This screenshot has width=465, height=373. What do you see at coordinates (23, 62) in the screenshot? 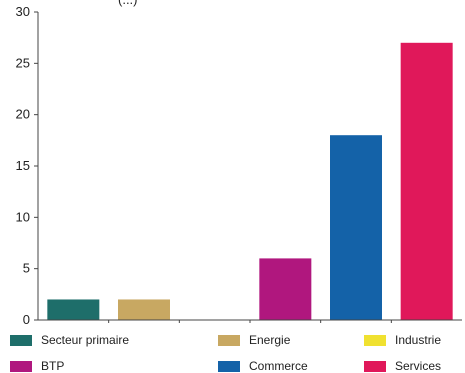
I see `y-tick-label: 25` at bounding box center [23, 62].